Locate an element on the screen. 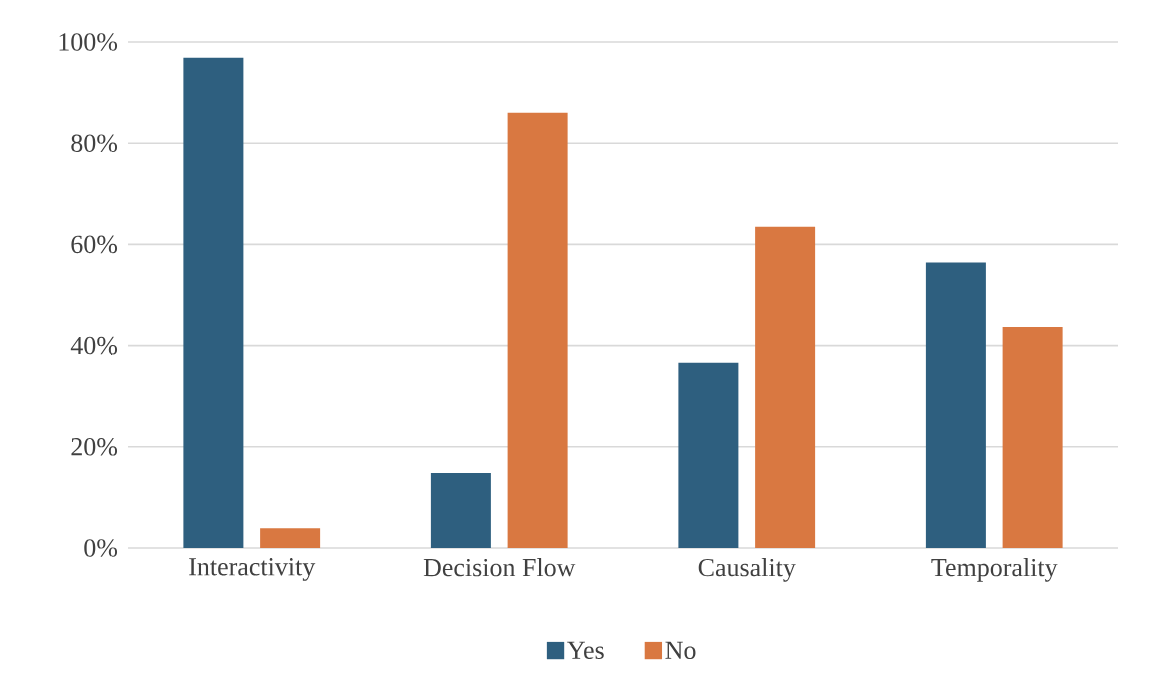 Image resolution: width=1150 pixels, height=694 pixels. y-tick-label: 0% is located at coordinates (101, 548).